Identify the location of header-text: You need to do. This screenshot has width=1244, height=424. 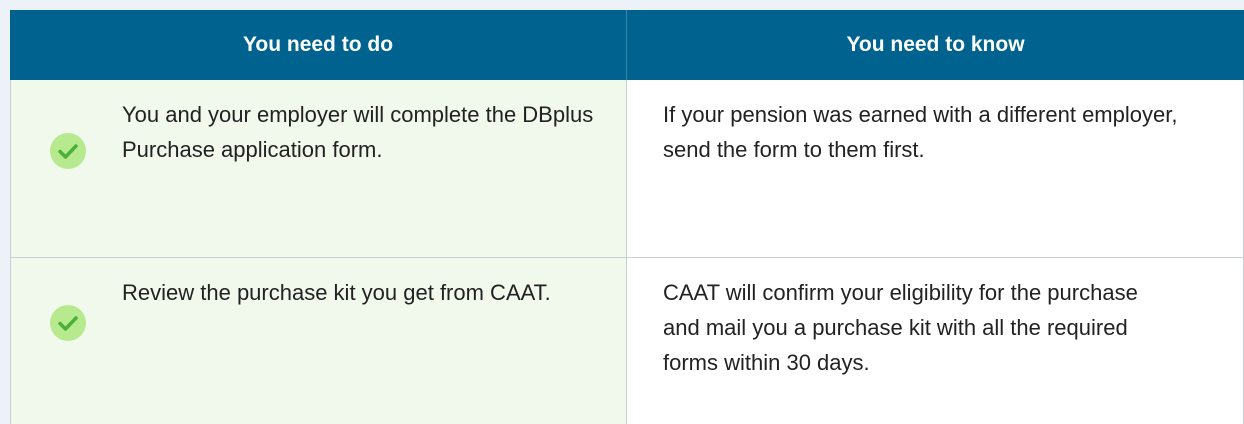
(318, 44).